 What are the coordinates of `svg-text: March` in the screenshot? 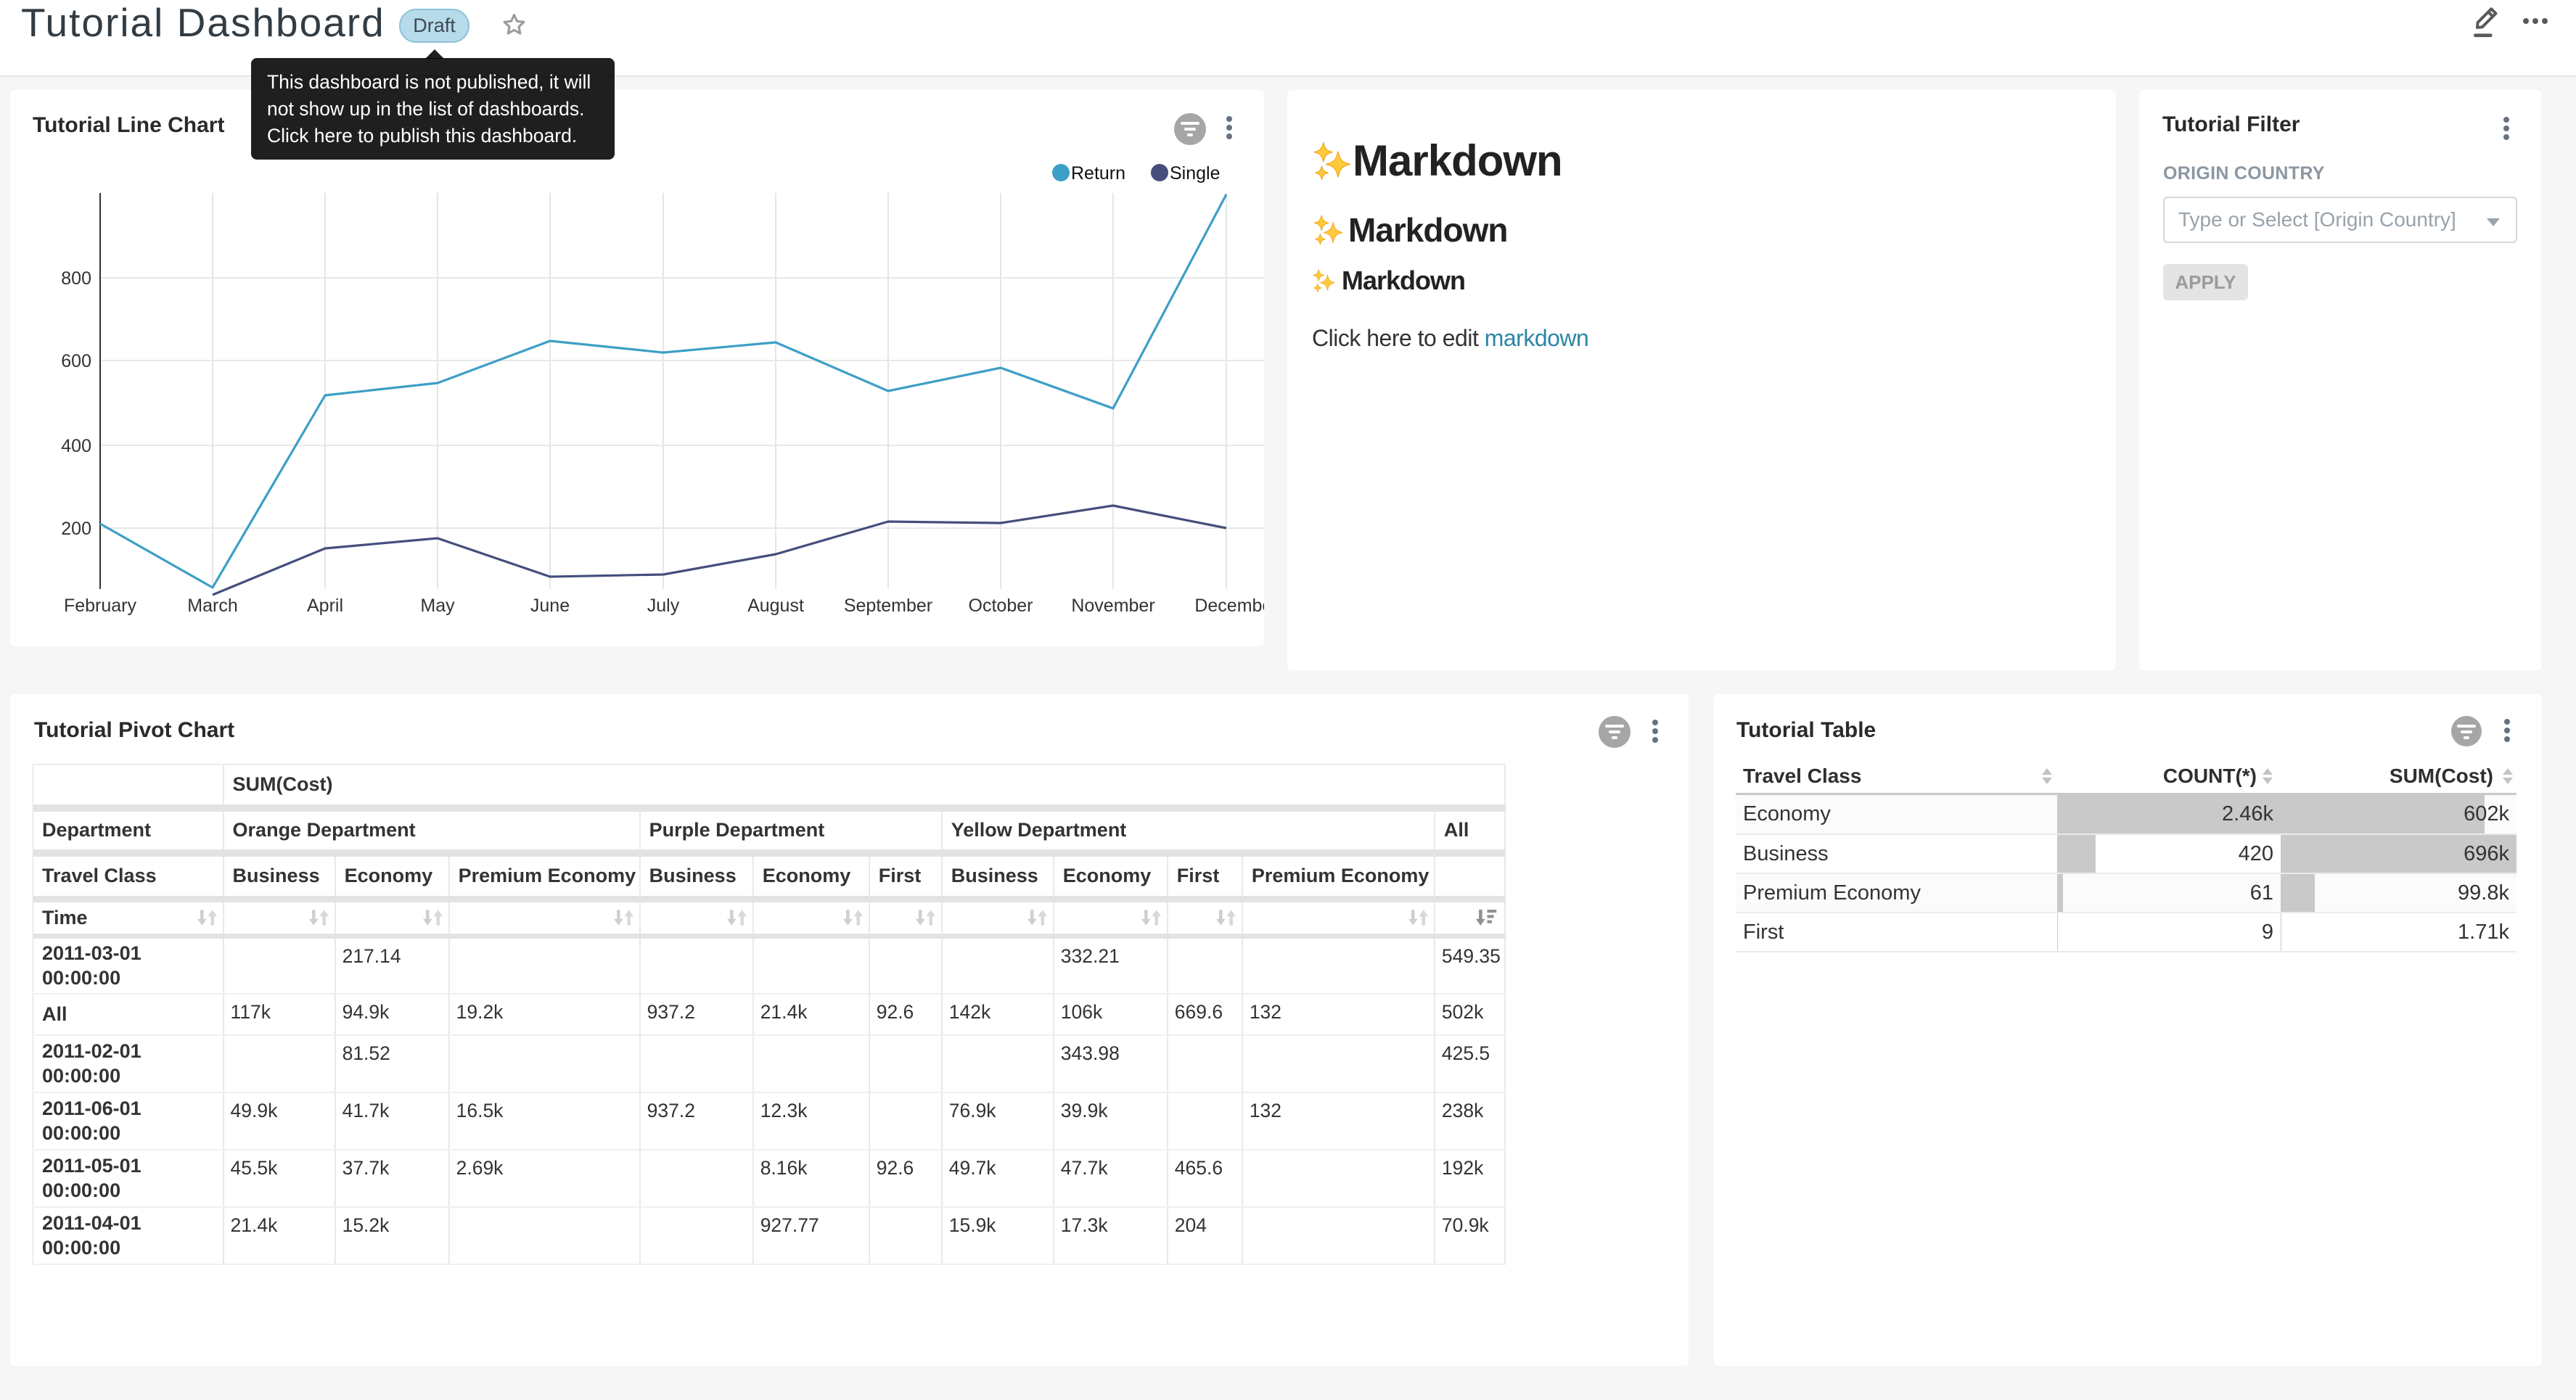 It's located at (212, 606).